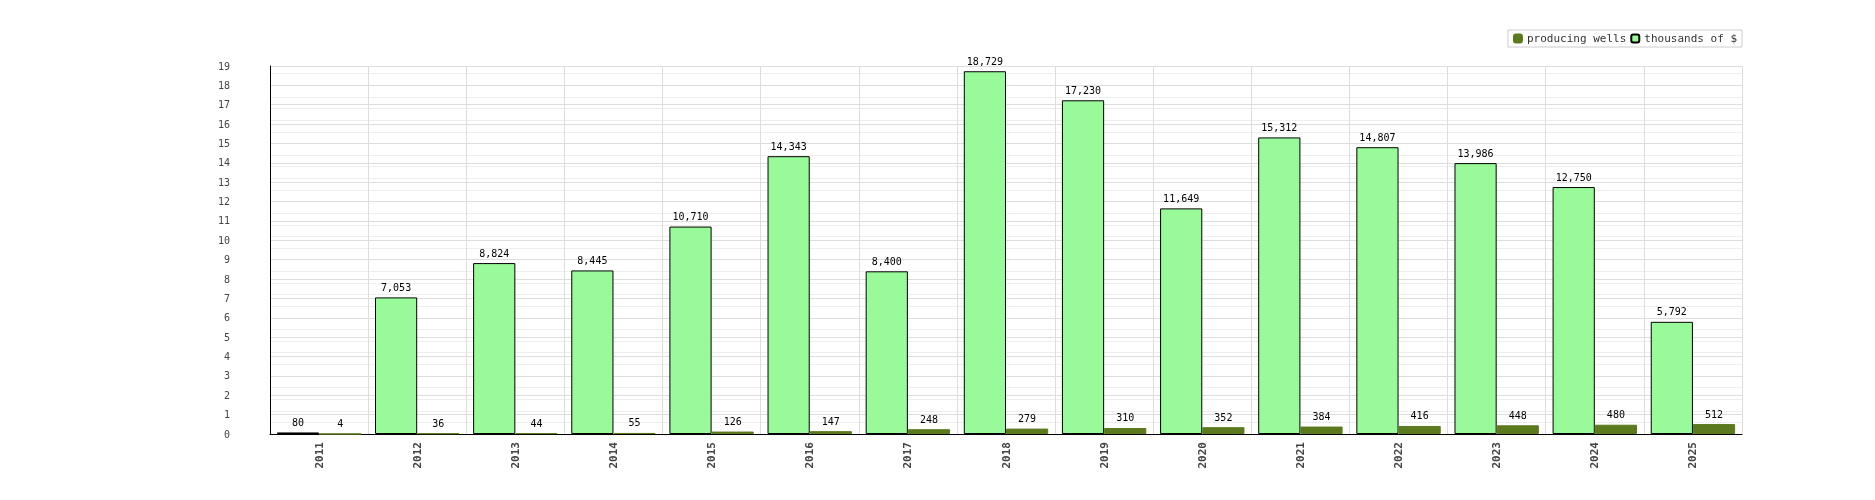 This screenshot has width=1875, height=500. Describe the element at coordinates (226, 434) in the screenshot. I see `y-tick-label: 0` at that location.